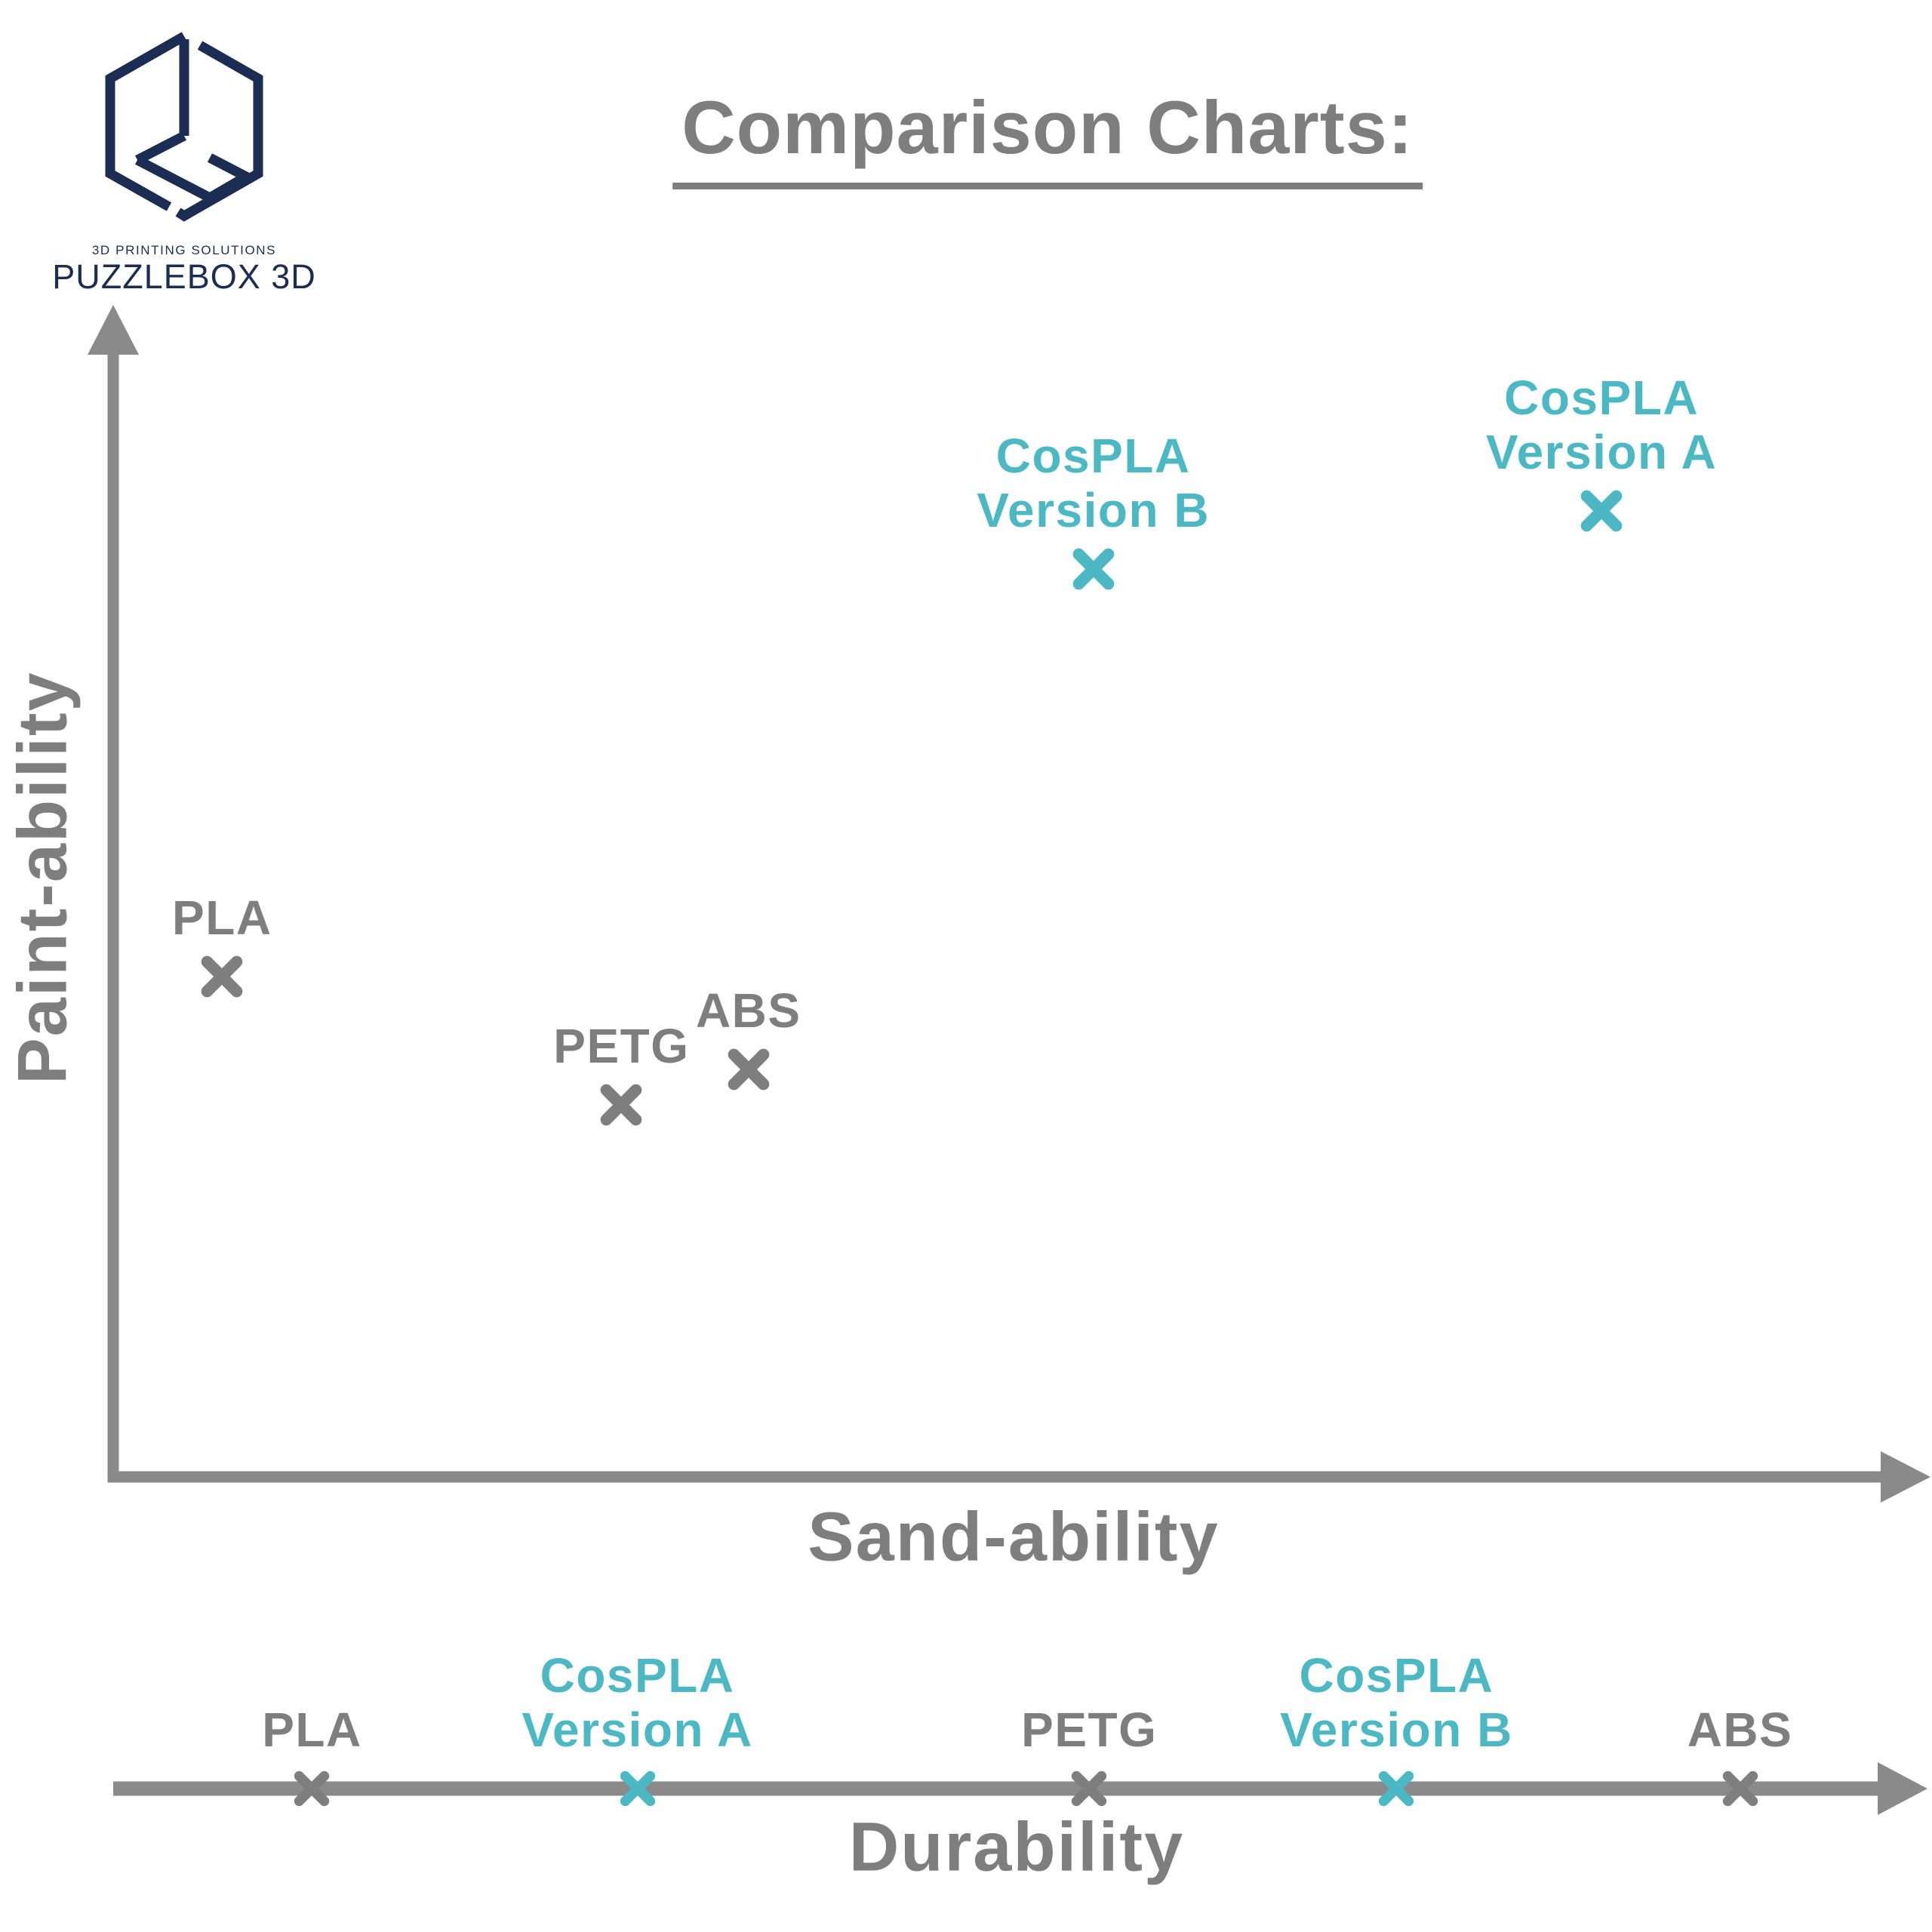 This screenshot has width=1932, height=1932. What do you see at coordinates (1014, 1537) in the screenshot?
I see `x-axis-label: Sand-ability` at bounding box center [1014, 1537].